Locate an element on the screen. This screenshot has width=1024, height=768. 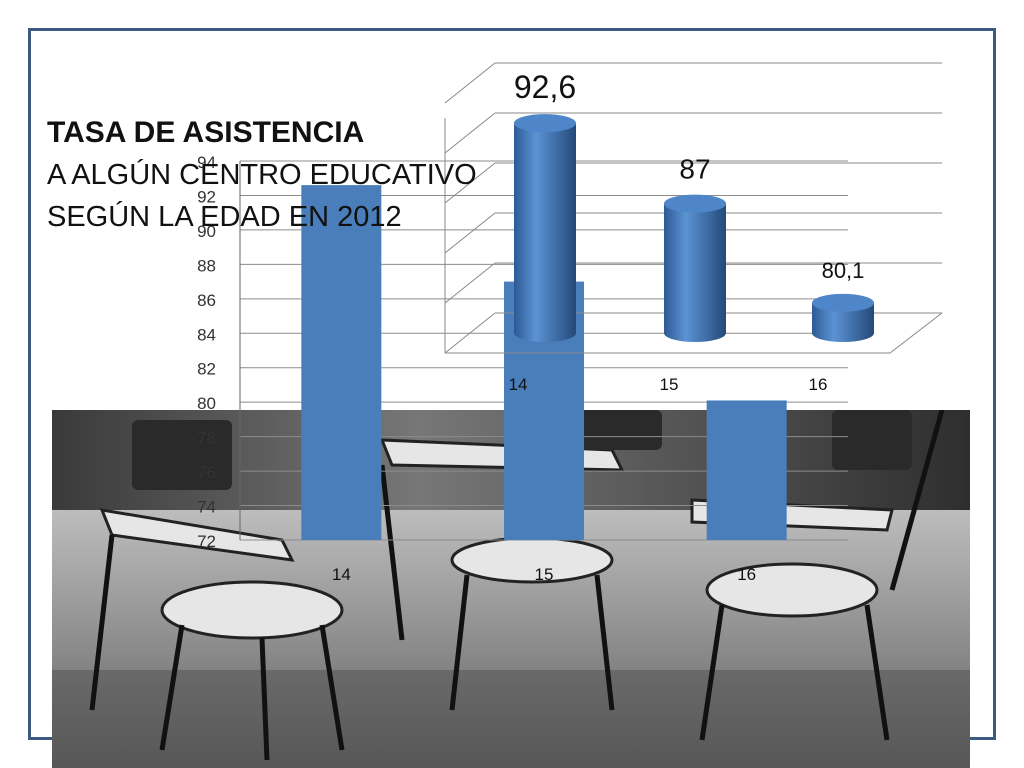
data-label-15: 87 is located at coordinates (694, 169).